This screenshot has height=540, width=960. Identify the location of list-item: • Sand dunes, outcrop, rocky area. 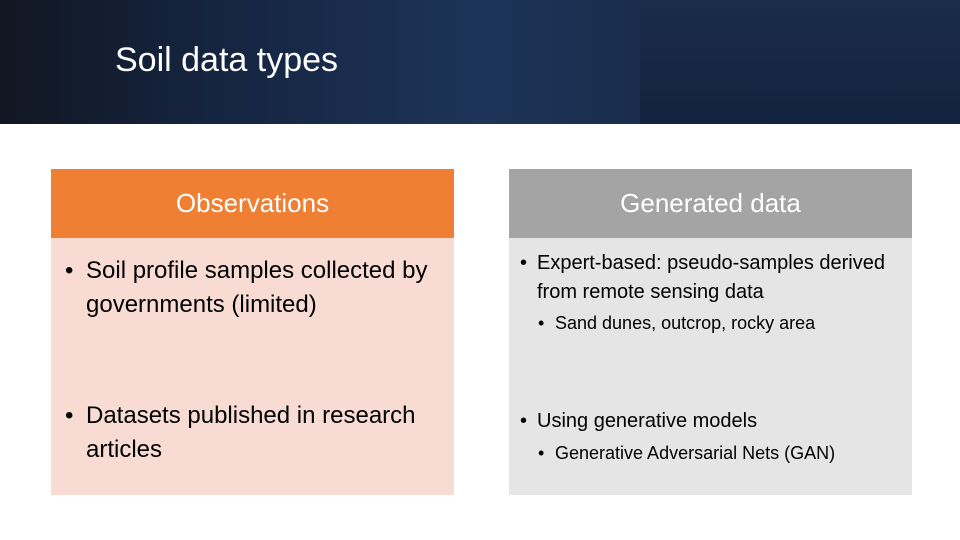
(723, 323).